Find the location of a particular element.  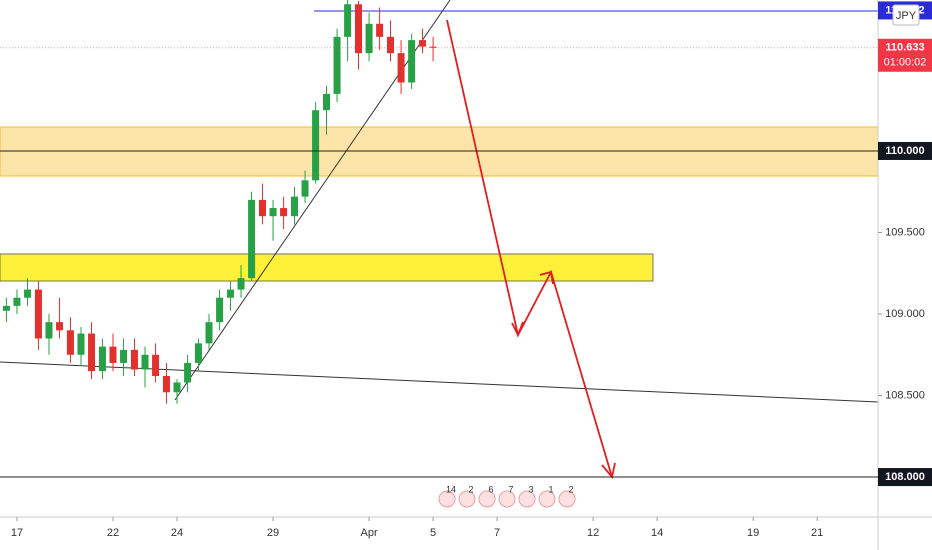

supply-zone is located at coordinates (439, 151).